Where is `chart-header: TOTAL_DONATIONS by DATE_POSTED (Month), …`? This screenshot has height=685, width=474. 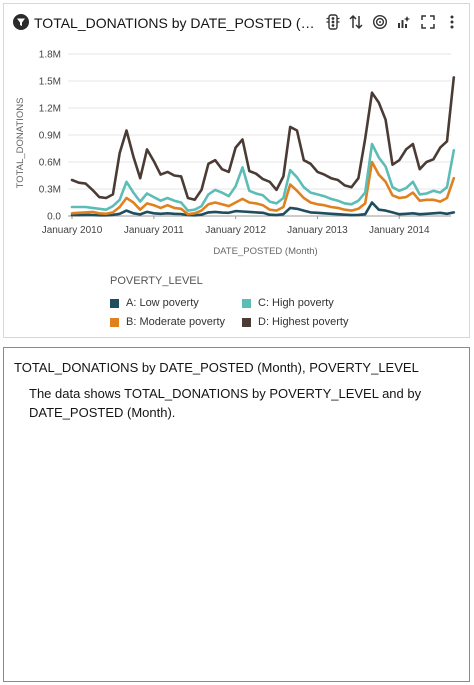
chart-header: TOTAL_DONATIONS by DATE_POSTED (Month), … is located at coordinates (236, 23).